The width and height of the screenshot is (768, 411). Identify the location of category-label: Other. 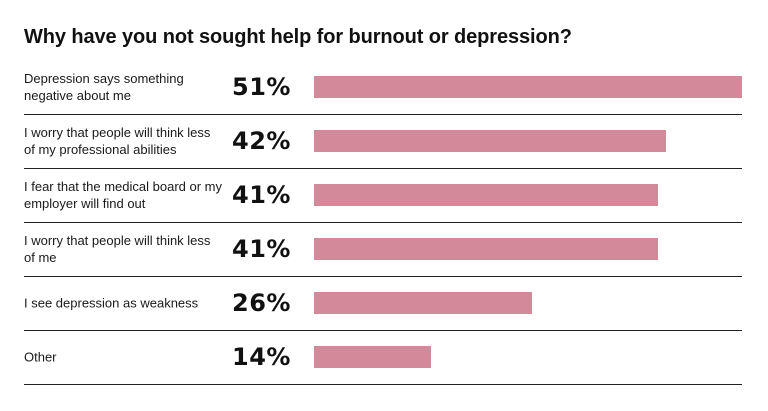
(40, 357).